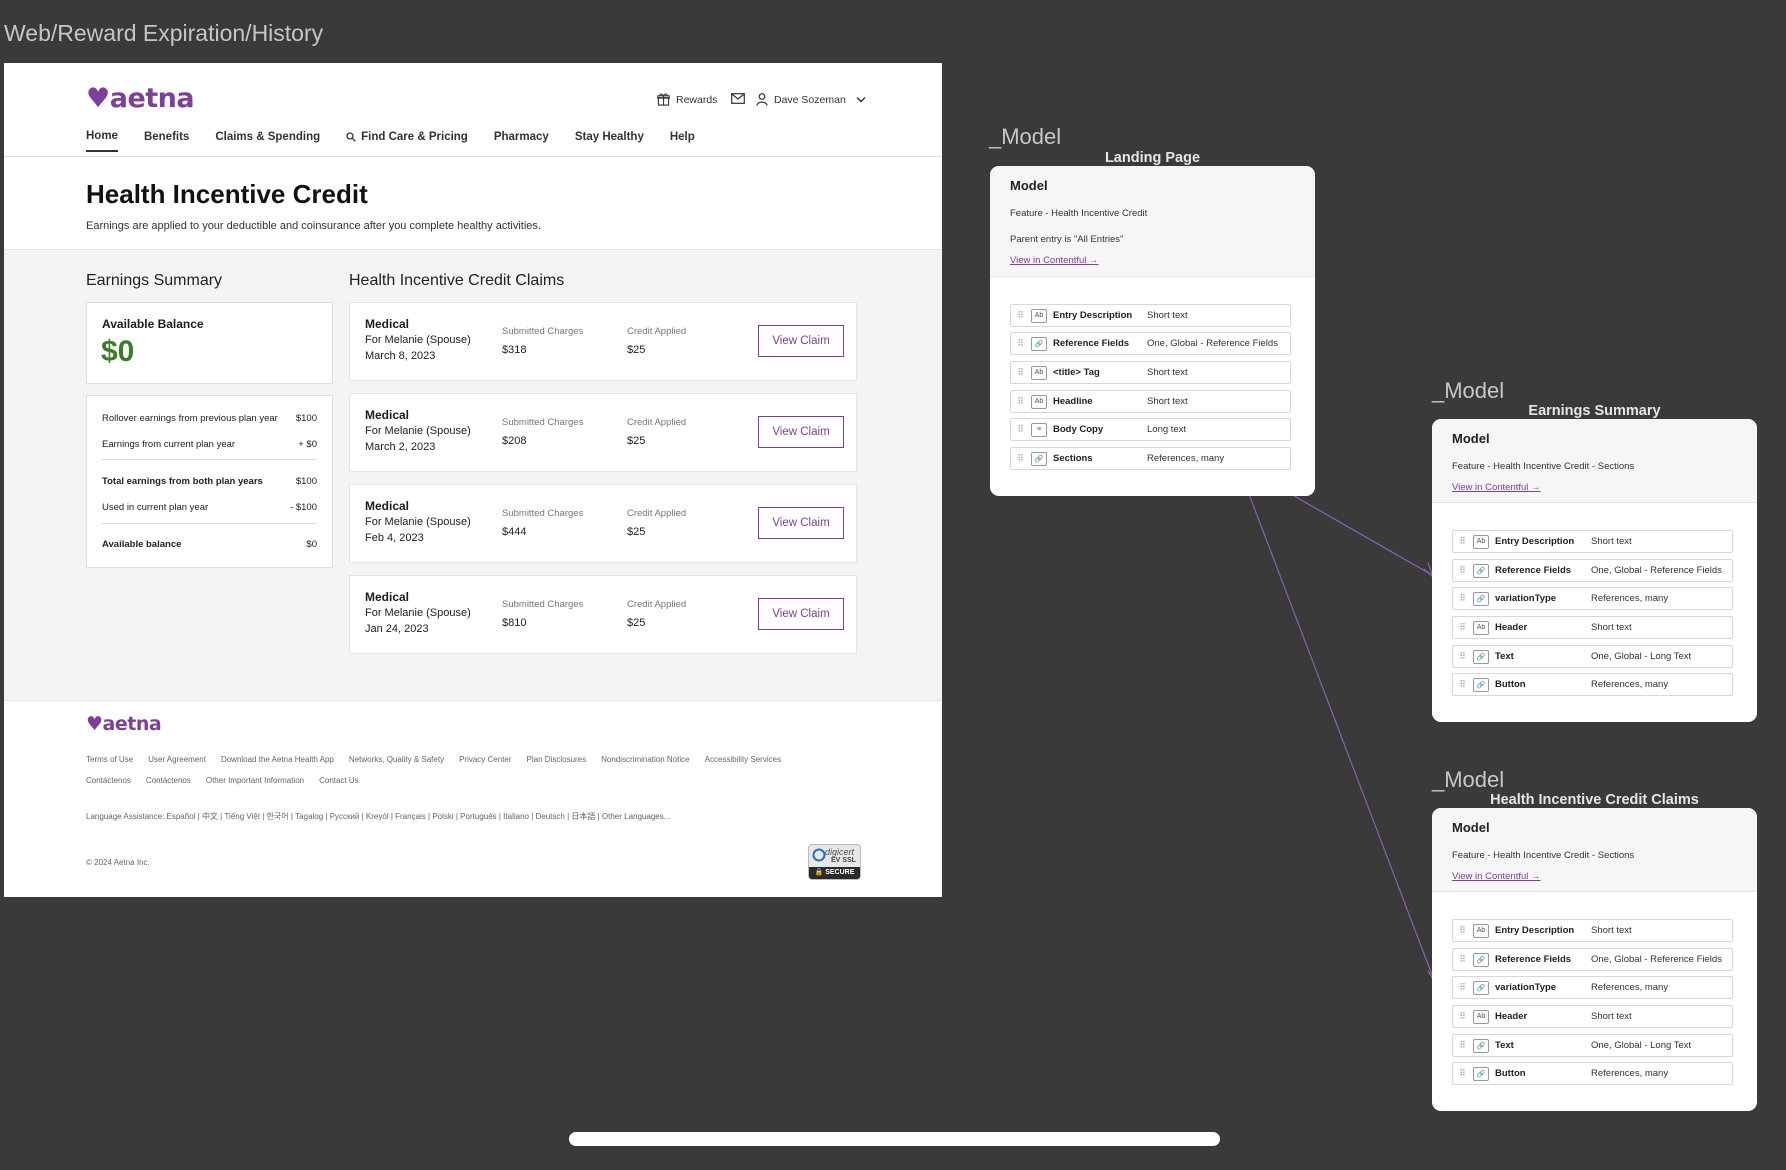  What do you see at coordinates (682, 137) in the screenshot?
I see `nav-help: Help` at bounding box center [682, 137].